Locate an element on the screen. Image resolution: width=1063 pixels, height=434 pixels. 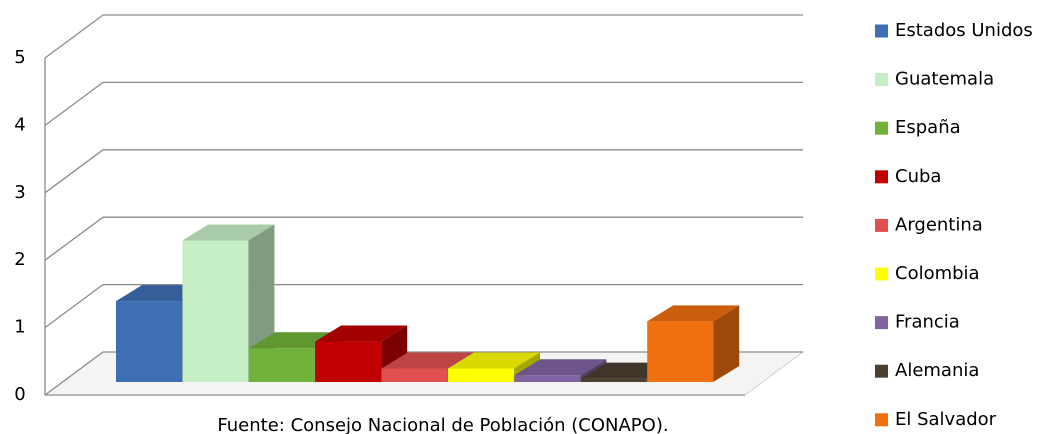
bar-side is located at coordinates (726, 343).